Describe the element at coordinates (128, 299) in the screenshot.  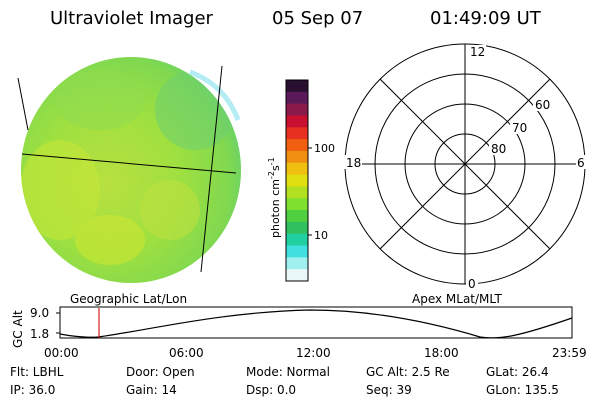
I see `caption-geographic: Geographic Lat/Lon` at that location.